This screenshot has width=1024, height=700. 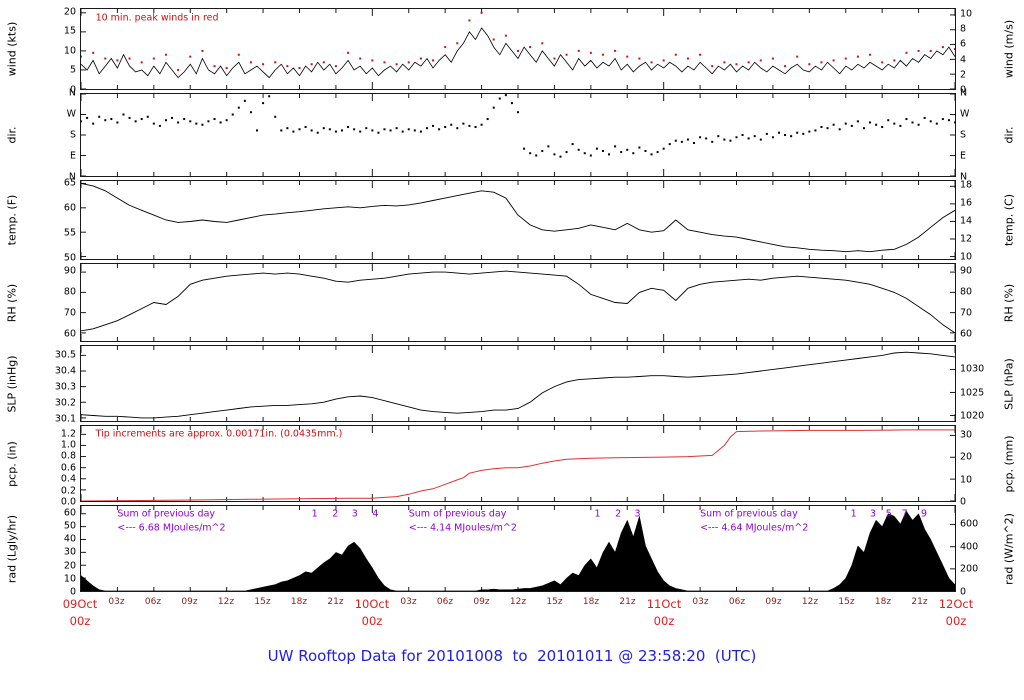 I want to click on x-day-label: 09Oct 00z, so click(x=80, y=613).